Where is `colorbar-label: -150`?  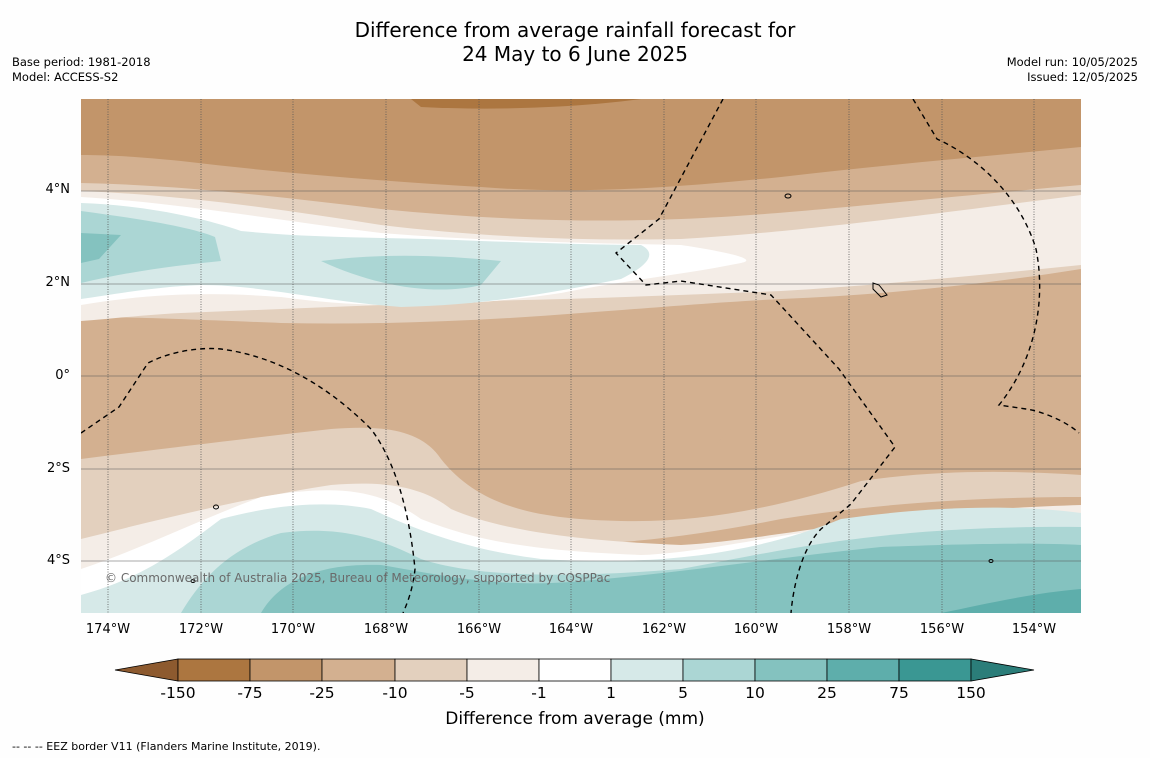 colorbar-label: -150 is located at coordinates (178, 693).